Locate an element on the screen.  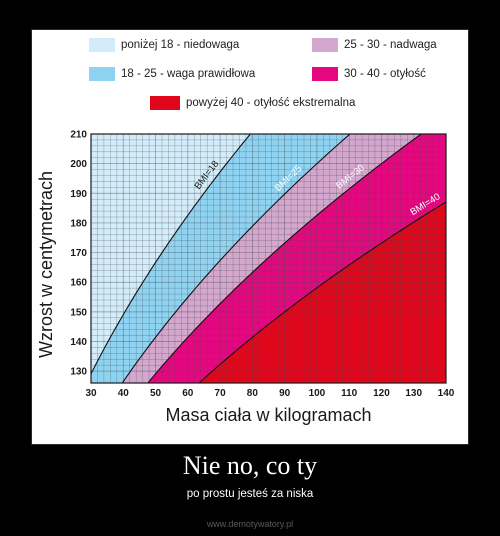
legend-item-normal: 18 - 25 - waga prawidłowa is located at coordinates (172, 74).